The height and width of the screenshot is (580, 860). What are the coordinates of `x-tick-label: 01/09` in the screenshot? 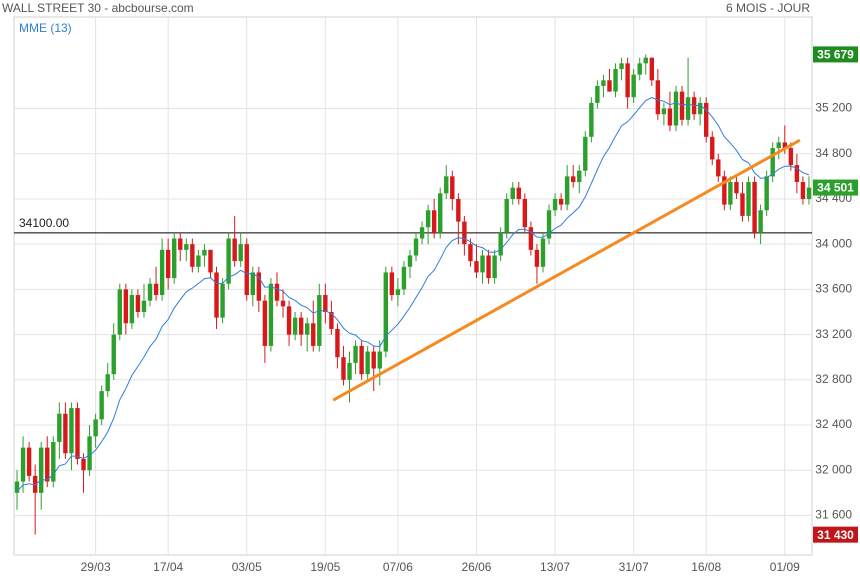 It's located at (785, 567).